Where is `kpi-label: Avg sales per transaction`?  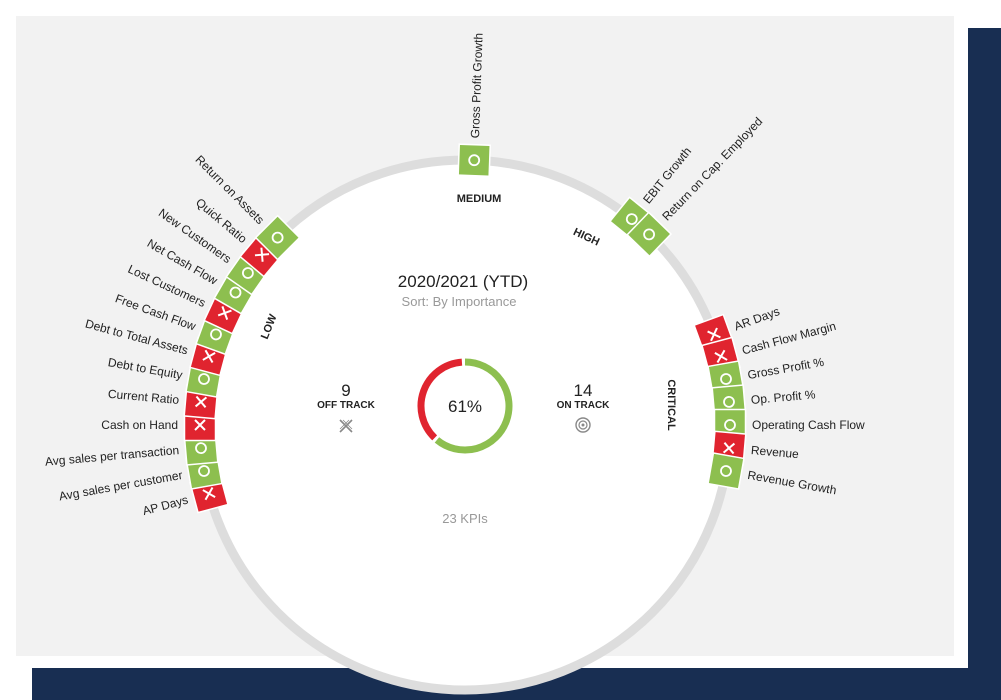 kpi-label: Avg sales per transaction is located at coordinates (111, 456).